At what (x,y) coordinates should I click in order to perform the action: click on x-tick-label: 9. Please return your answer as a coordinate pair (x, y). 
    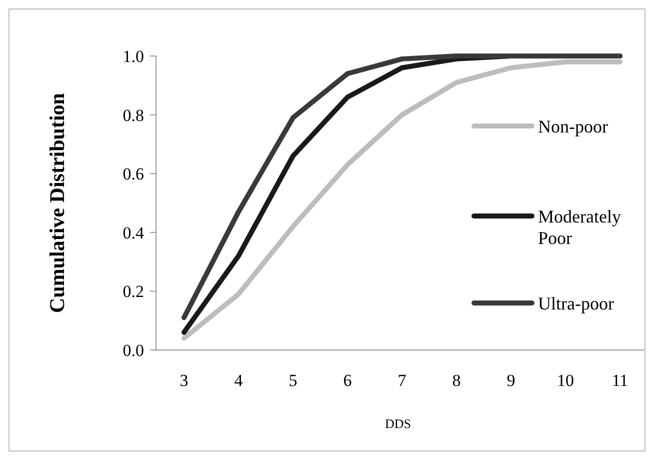
    Looking at the image, I should click on (511, 380).